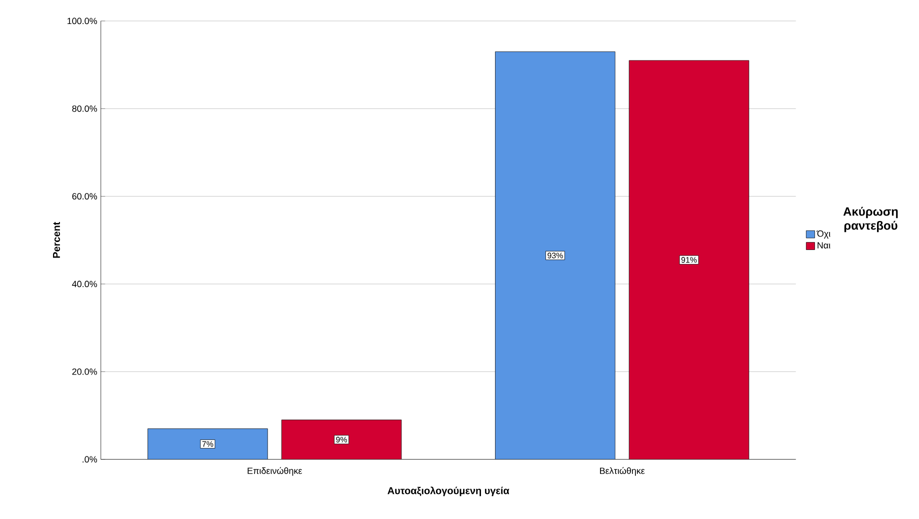  Describe the element at coordinates (85, 284) in the screenshot. I see `y-tick-label: 40.0%` at that location.